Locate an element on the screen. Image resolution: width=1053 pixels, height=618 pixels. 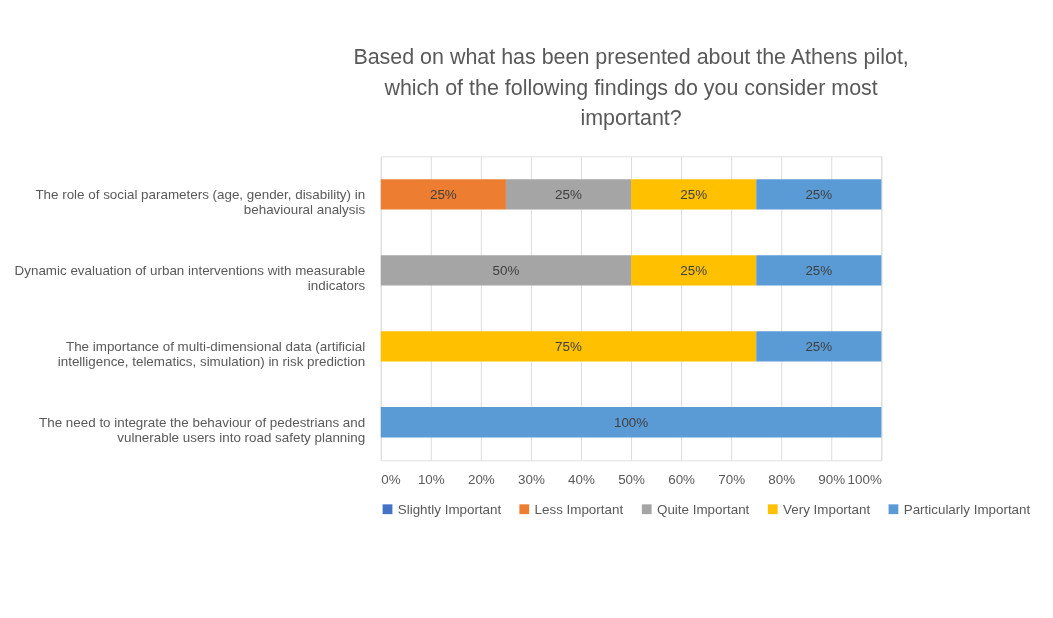
y-tick-label: The importance of multi-dimensional data (artificial intelligence, telematics, simulation) in risk prediction is located at coordinates (211, 353).